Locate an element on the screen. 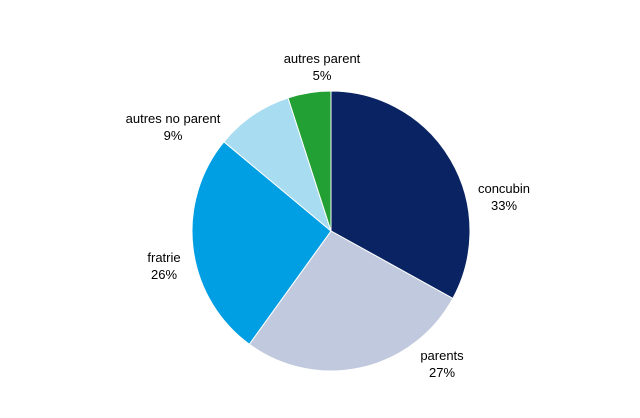 The image size is (640, 418). slice-value-concubin: 33% is located at coordinates (504, 205).